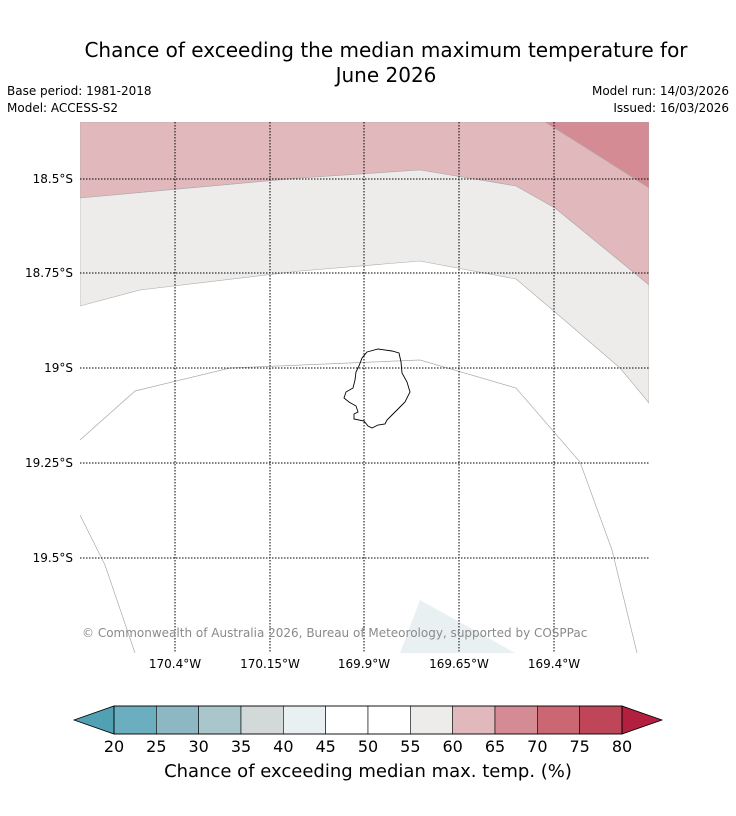  I want to click on colorbar-outline, so click(368, 720).